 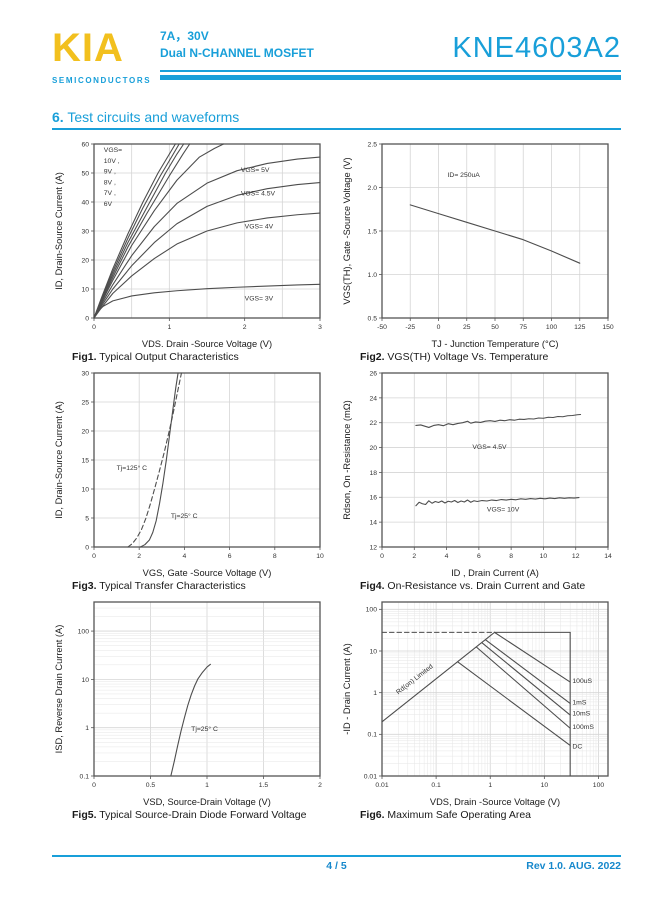 I want to click on svg-text: 1.5, so click(x=373, y=231).